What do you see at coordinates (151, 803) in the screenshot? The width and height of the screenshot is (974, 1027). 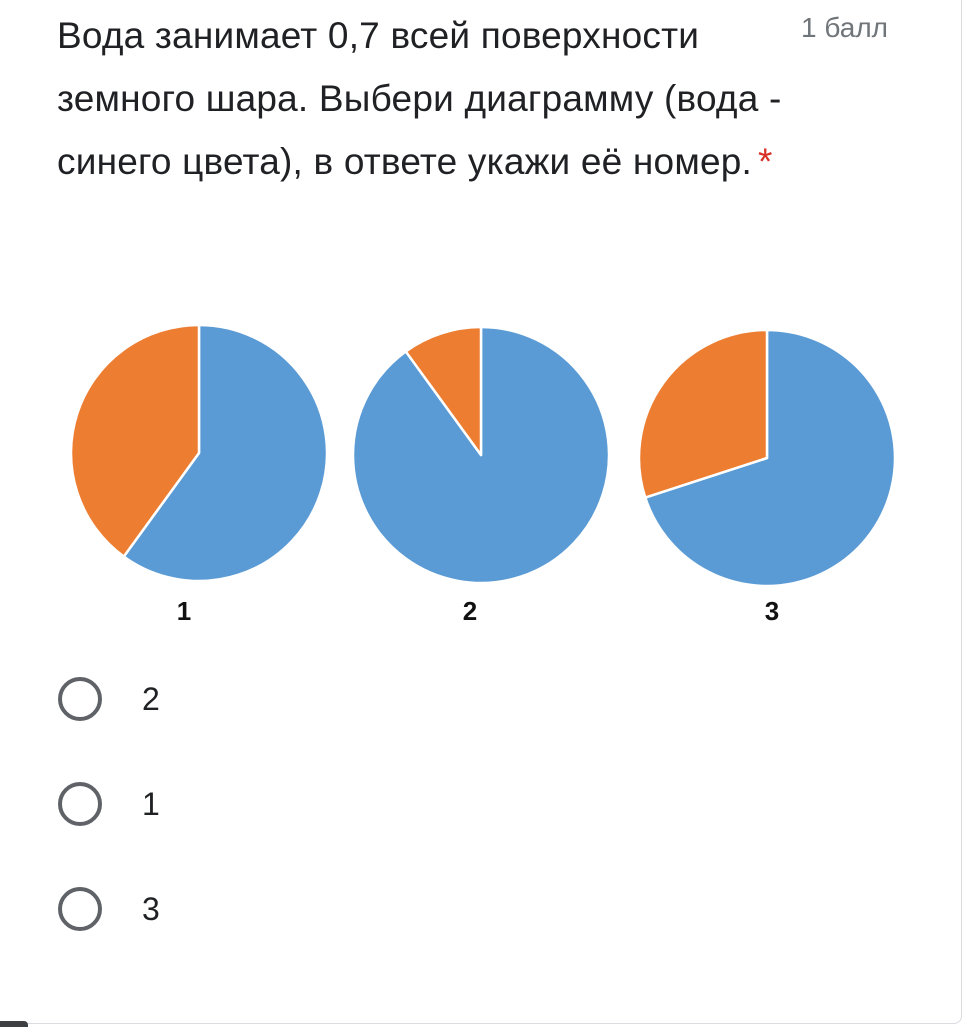 I see `option-label: 1` at bounding box center [151, 803].